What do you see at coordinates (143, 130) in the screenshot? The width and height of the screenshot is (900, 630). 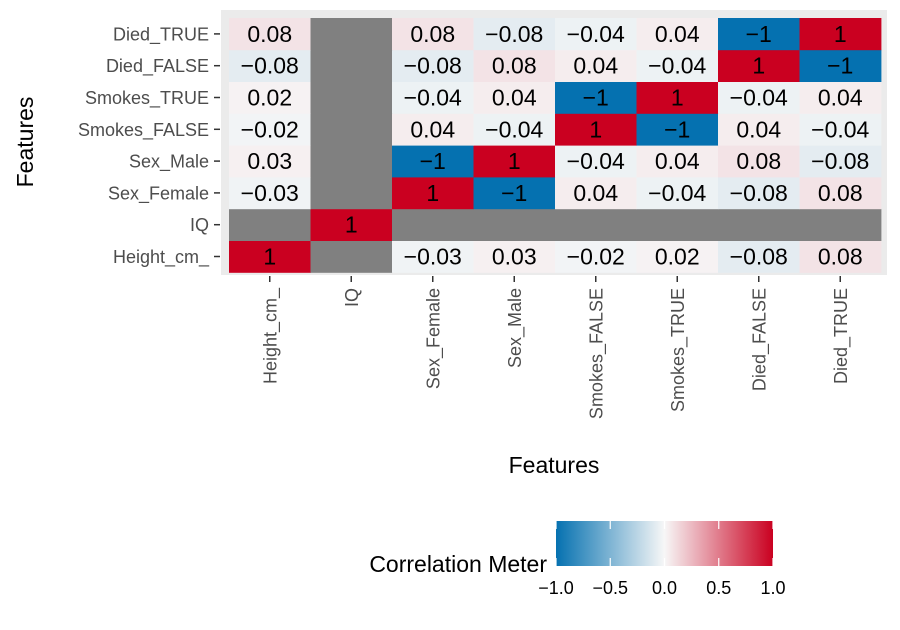 I see `y-tick-label: Smokes_FALSE` at bounding box center [143, 130].